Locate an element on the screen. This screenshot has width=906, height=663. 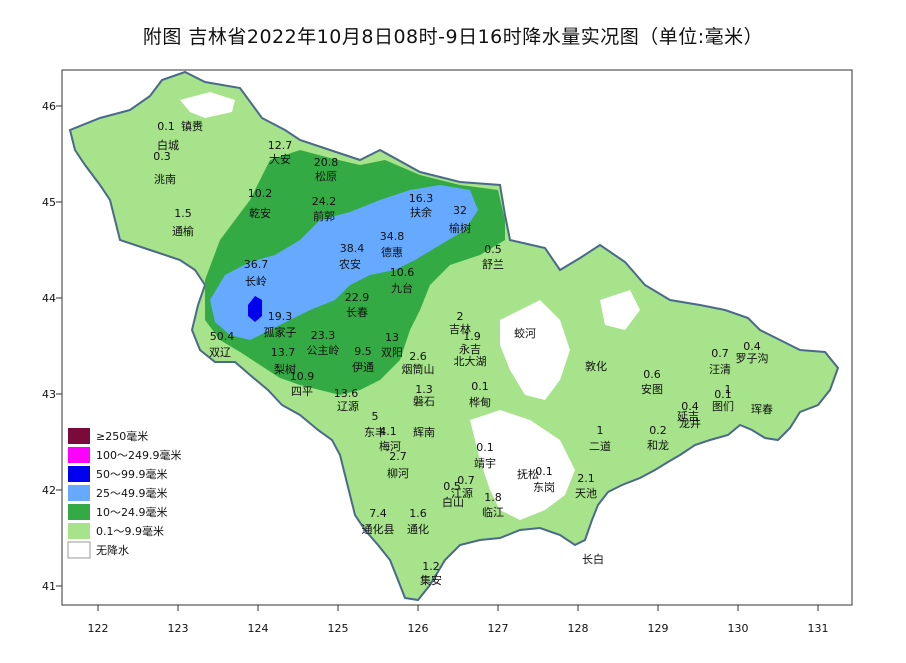
station-name: 长白 is located at coordinates (593, 559).